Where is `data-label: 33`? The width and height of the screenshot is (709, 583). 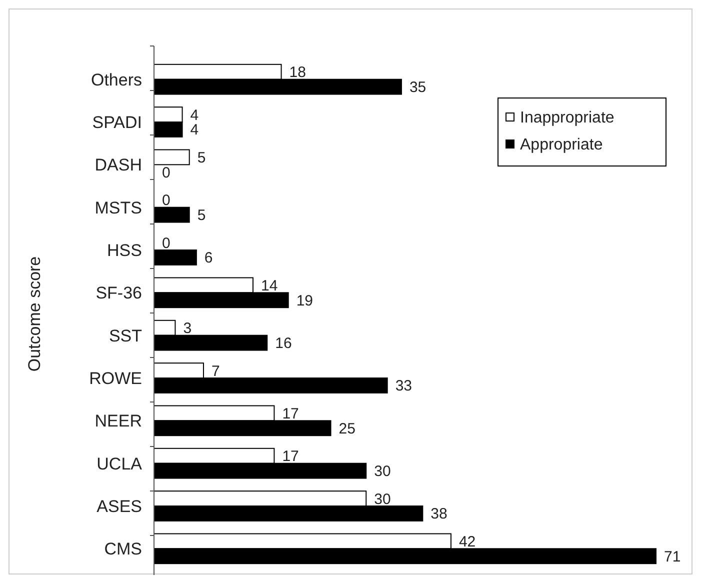 data-label: 33 is located at coordinates (403, 386).